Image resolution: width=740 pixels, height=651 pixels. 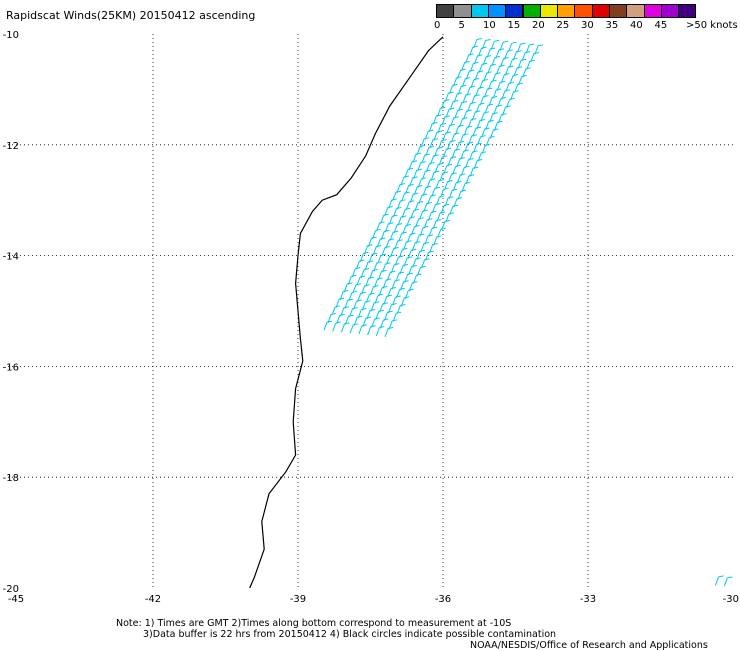 What do you see at coordinates (670, 11) in the screenshot?
I see `legend-swatch` at bounding box center [670, 11].